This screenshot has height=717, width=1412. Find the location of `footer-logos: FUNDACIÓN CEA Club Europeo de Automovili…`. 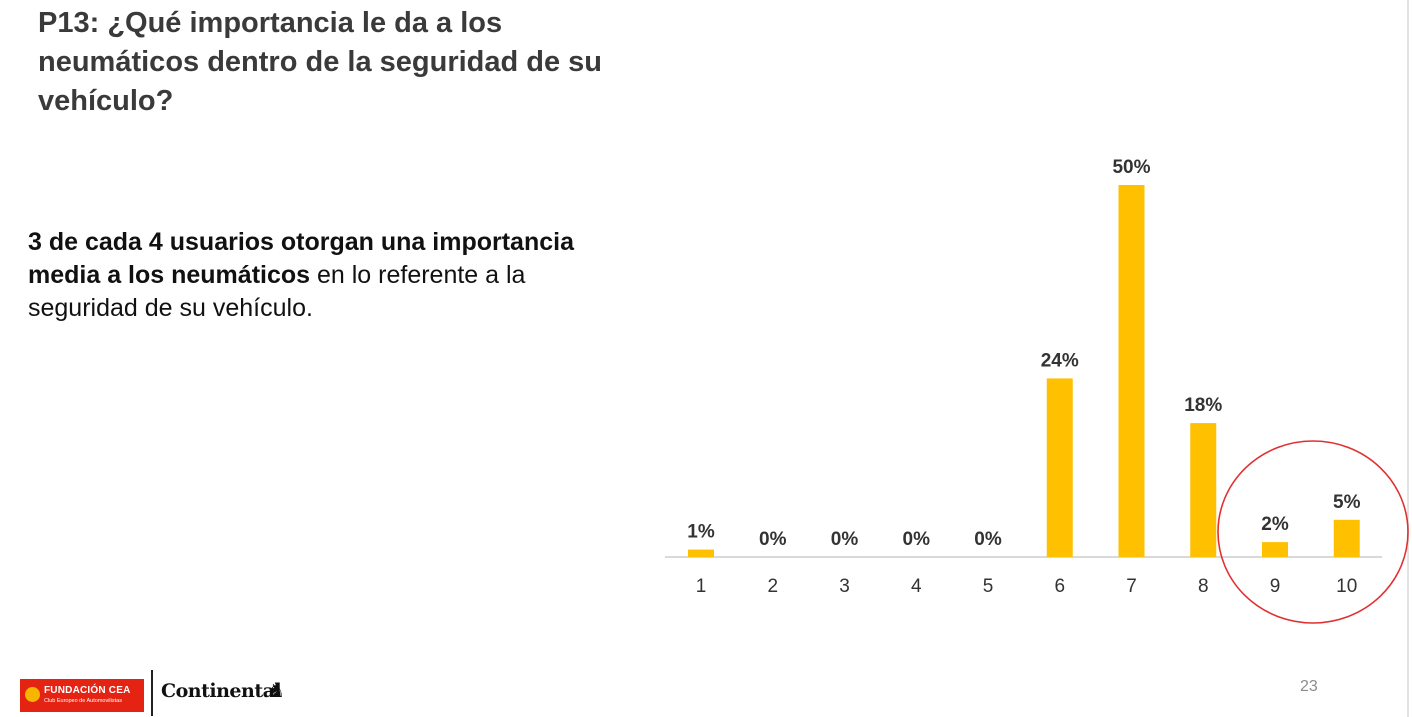

footer-logos: FUNDACIÓN CEA Club Europeo de Automovili… is located at coordinates (158, 692).